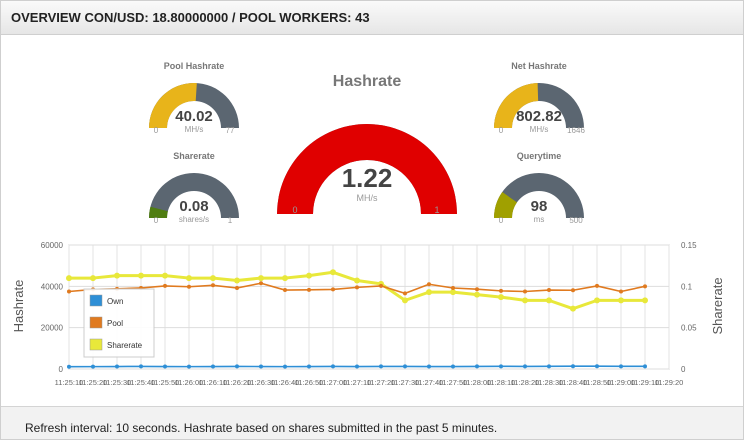 The image size is (744, 440). What do you see at coordinates (52, 286) in the screenshot?
I see `y-tick-left: 40000` at bounding box center [52, 286].